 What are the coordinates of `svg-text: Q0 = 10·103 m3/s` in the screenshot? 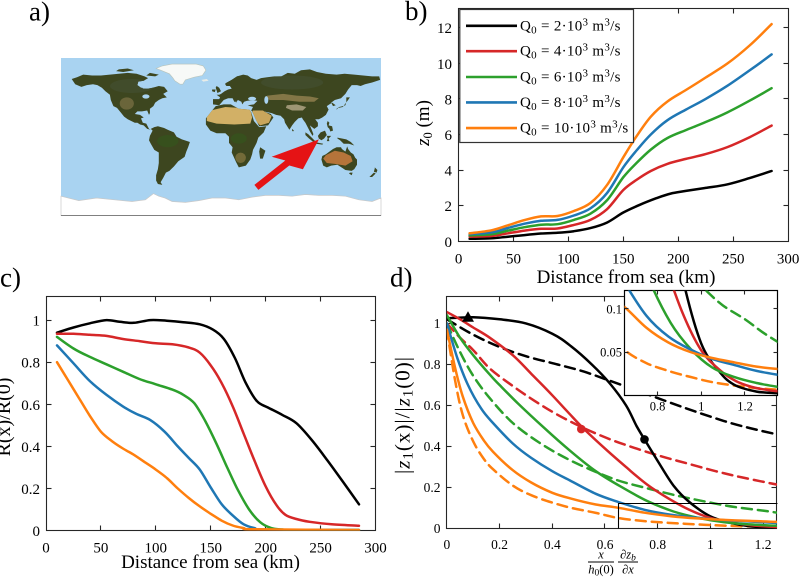 It's located at (574, 129).